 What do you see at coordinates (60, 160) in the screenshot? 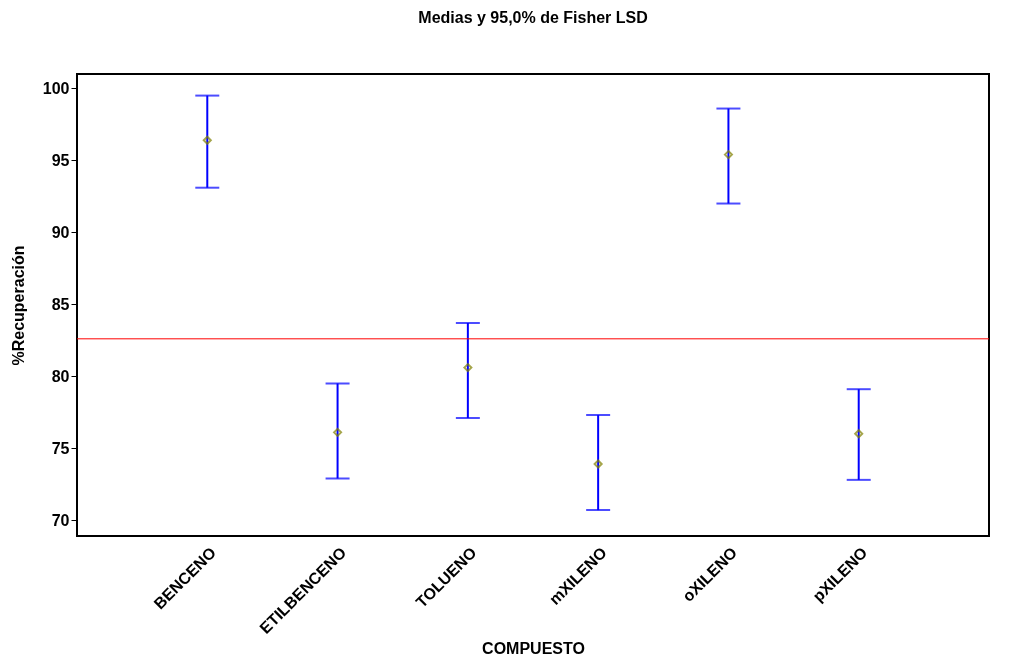
I see `y-tick-label: 95` at bounding box center [60, 160].